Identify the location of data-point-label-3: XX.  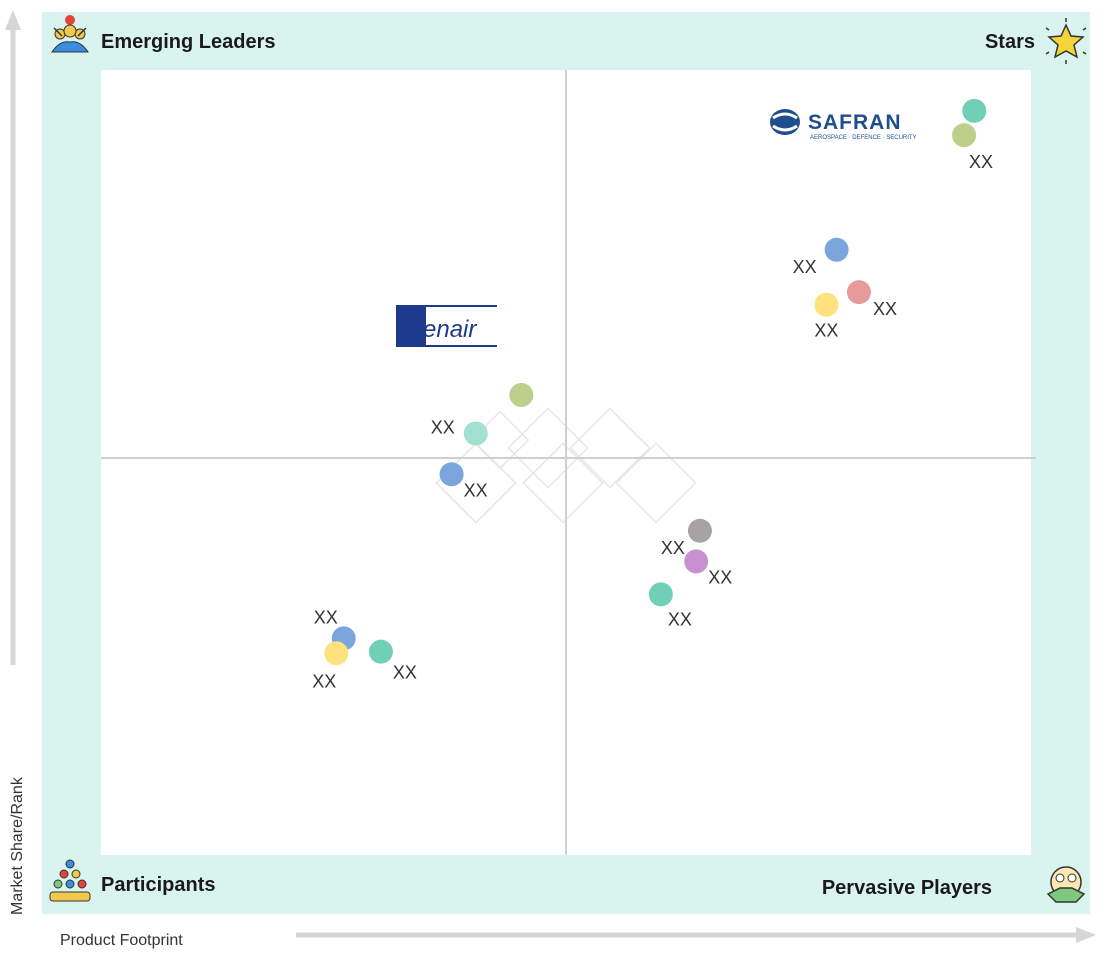
(805, 267).